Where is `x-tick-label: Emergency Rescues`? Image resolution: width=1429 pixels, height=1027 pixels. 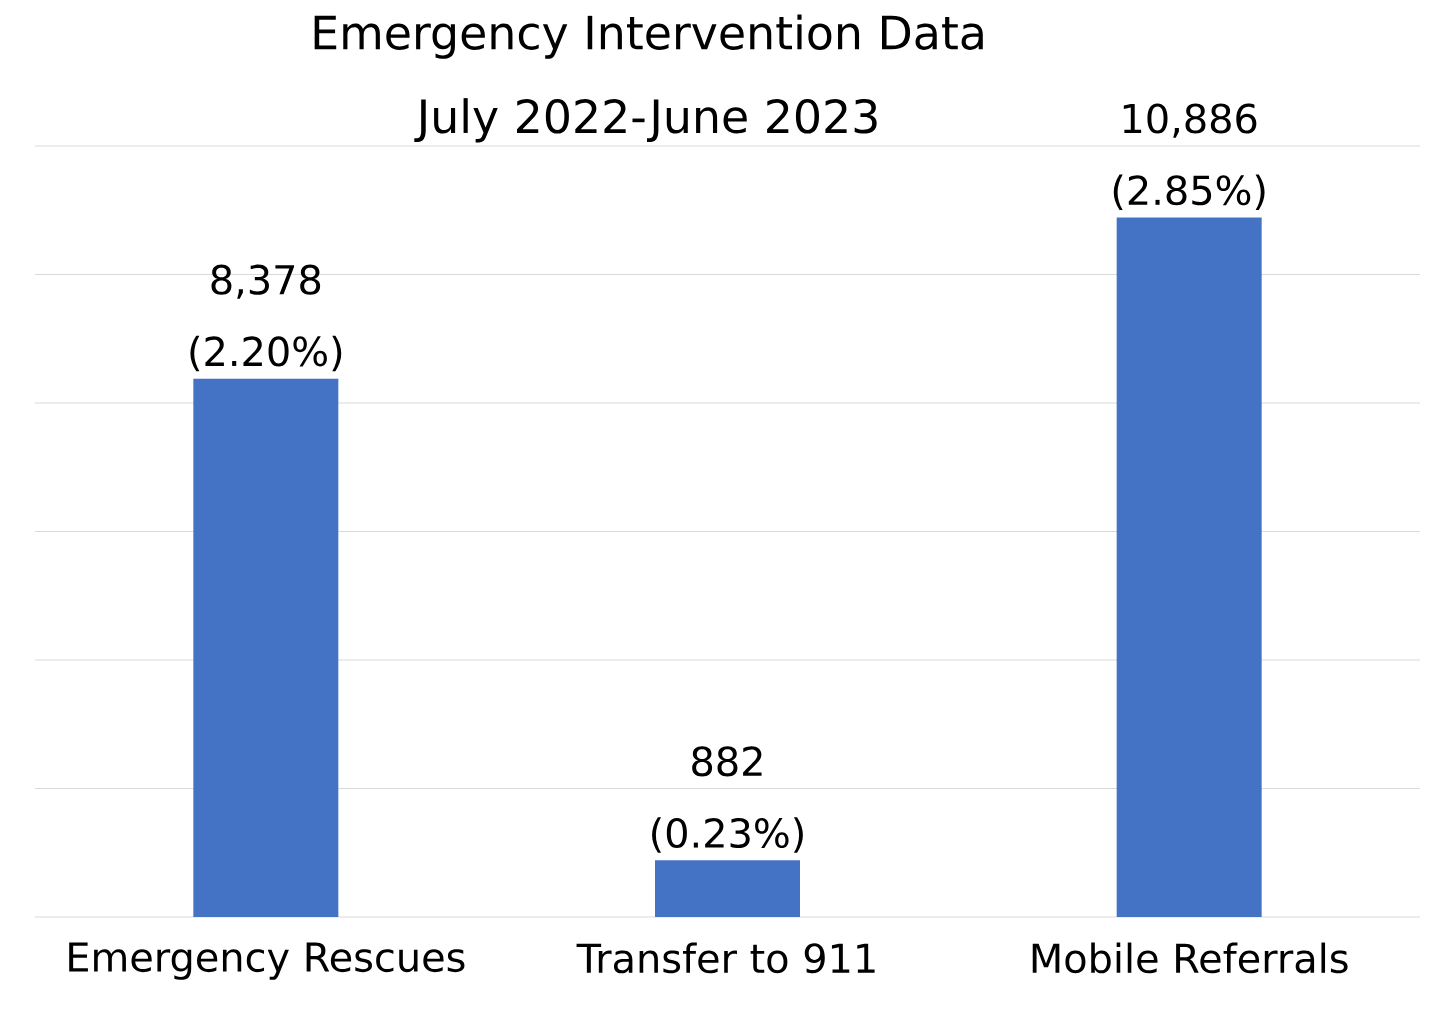 x-tick-label: Emergency Rescues is located at coordinates (267, 961).